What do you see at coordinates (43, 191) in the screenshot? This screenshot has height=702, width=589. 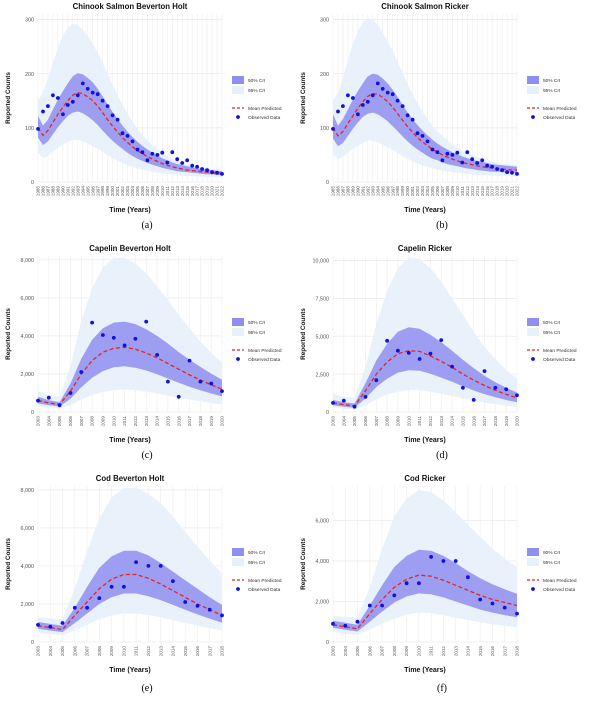 I see `x-tick-label: 1986` at bounding box center [43, 191].